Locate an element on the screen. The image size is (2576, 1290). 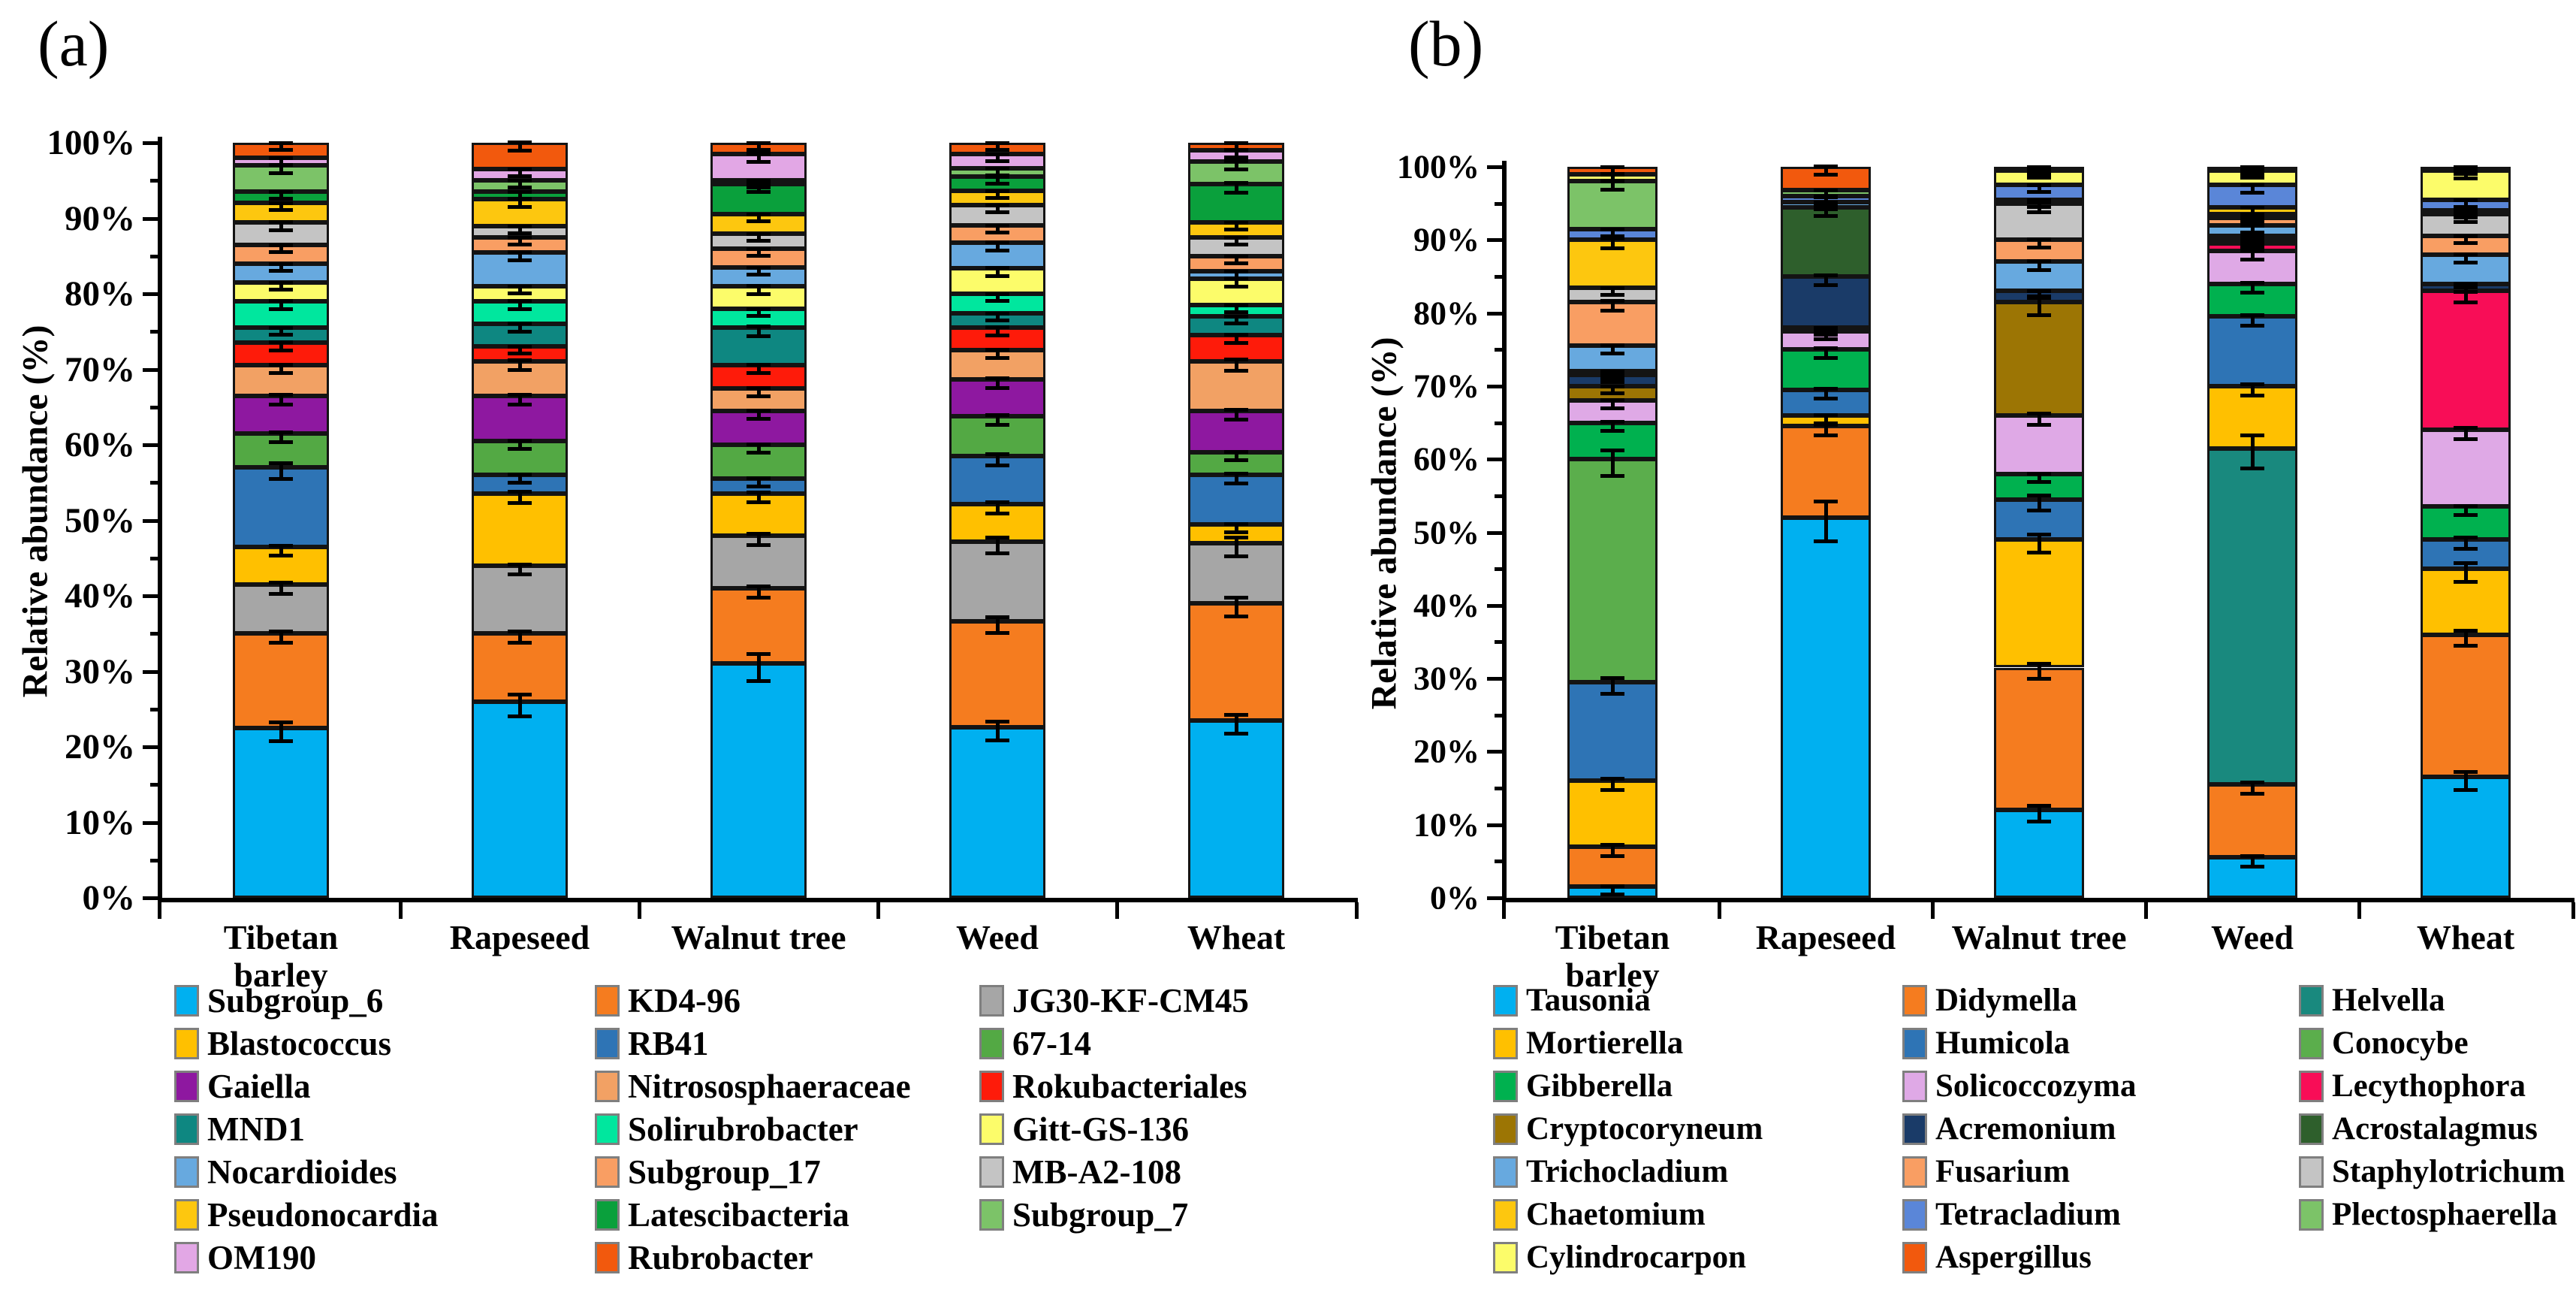
legend-item-solirubrobacter: Solirubrobacter is located at coordinates (787, 1129).